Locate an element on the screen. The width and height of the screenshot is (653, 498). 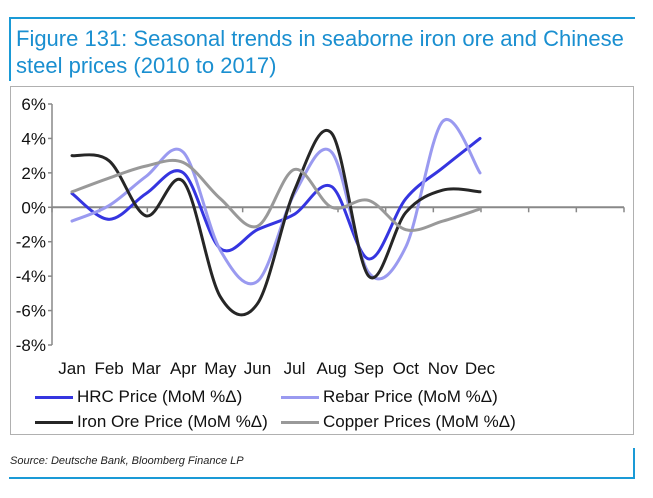
legend-item: Rebar Price (MoM %Δ) is located at coordinates (389, 397).